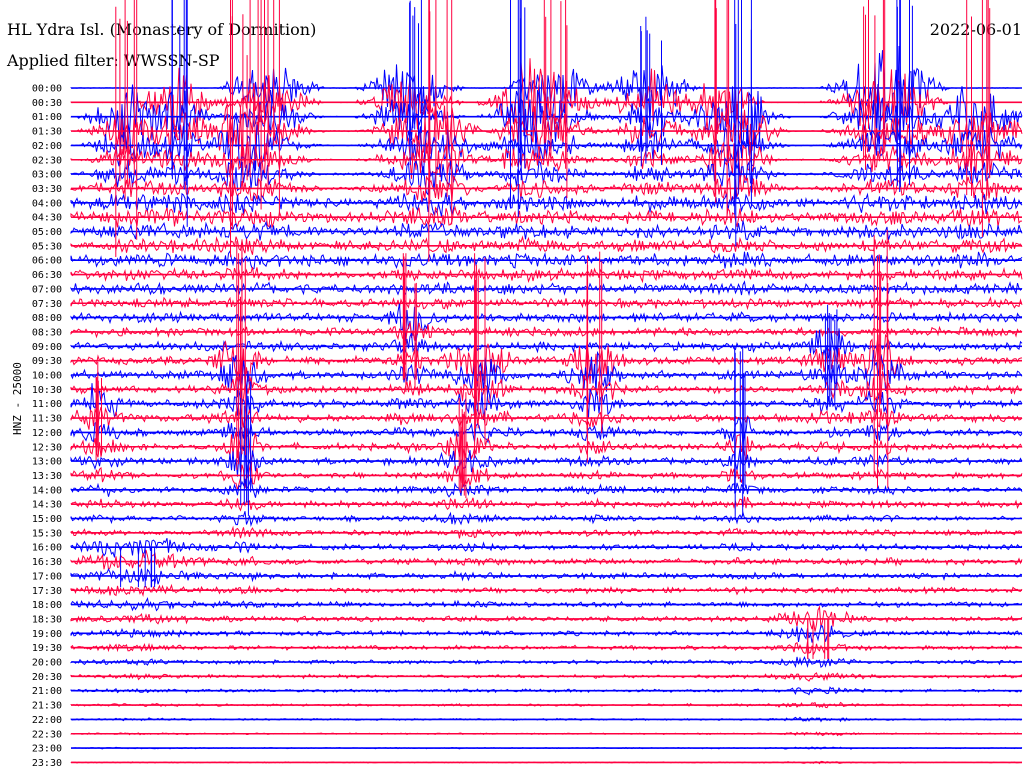 The height and width of the screenshot is (780, 1024). I want to click on row-time-label: 16:30, so click(47, 562).